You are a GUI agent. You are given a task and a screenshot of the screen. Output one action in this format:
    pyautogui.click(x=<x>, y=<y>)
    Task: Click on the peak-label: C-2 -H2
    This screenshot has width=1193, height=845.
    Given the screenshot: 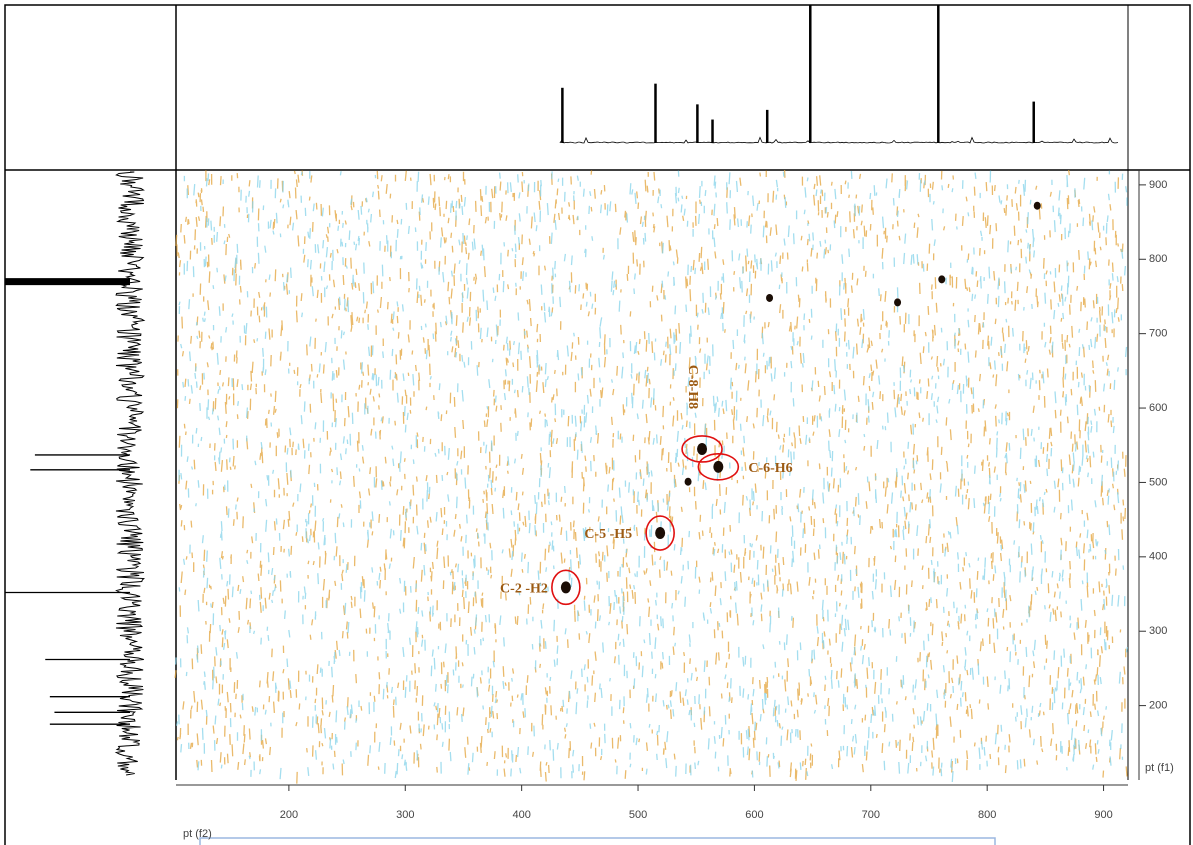 What is the action you would take?
    pyautogui.click(x=524, y=589)
    